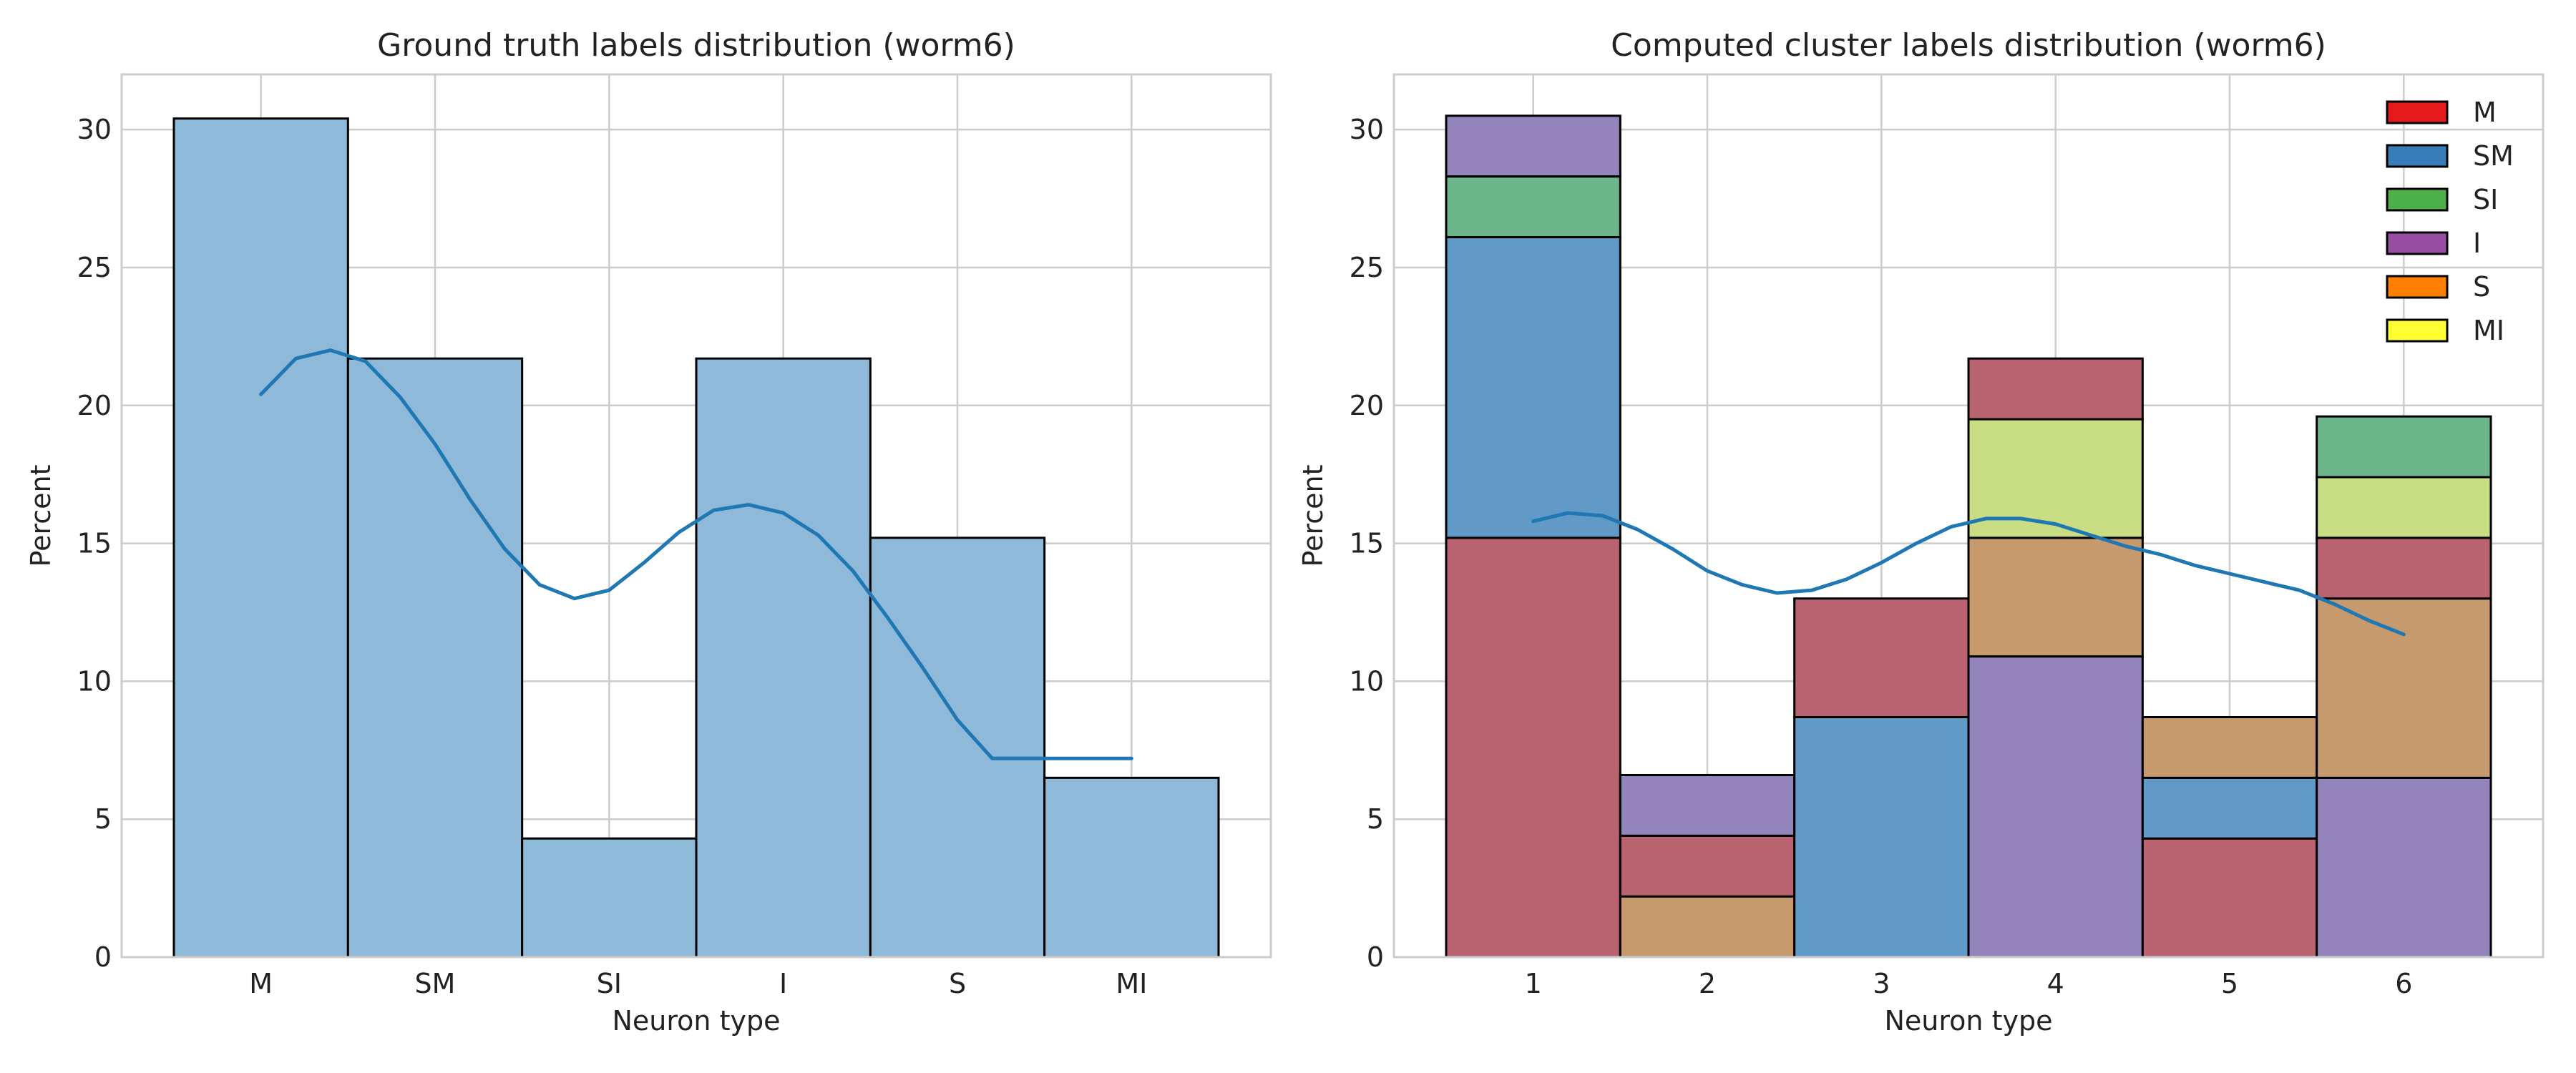 The height and width of the screenshot is (1073, 2576). What do you see at coordinates (2055, 983) in the screenshot?
I see `x-tick-label: 4` at bounding box center [2055, 983].